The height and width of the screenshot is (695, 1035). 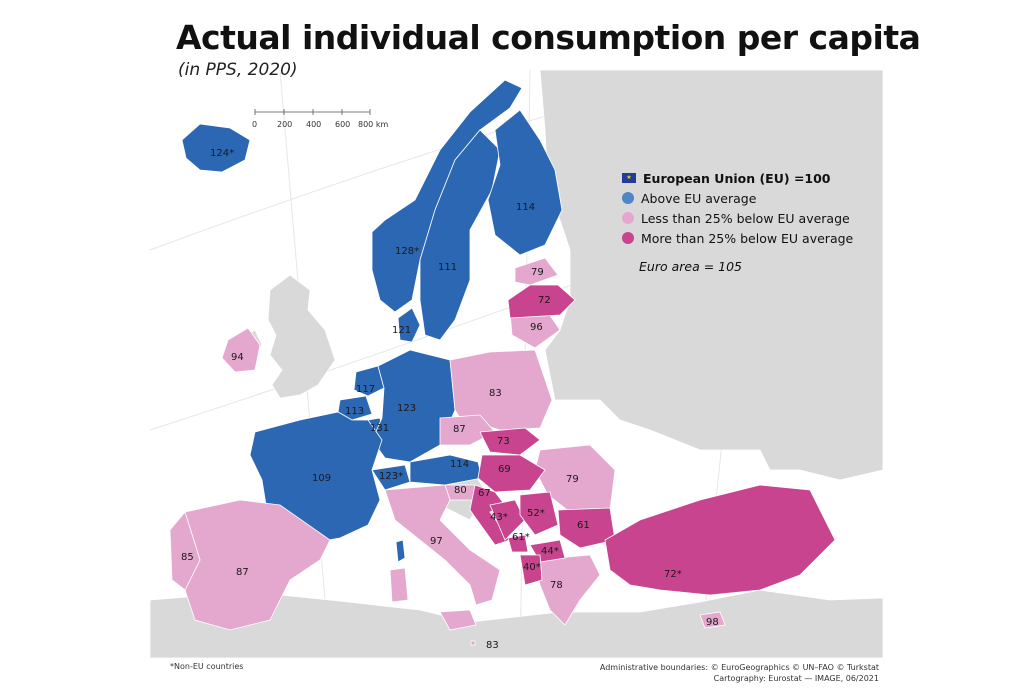 I want to click on region-value-label: 80, so click(x=460, y=490).